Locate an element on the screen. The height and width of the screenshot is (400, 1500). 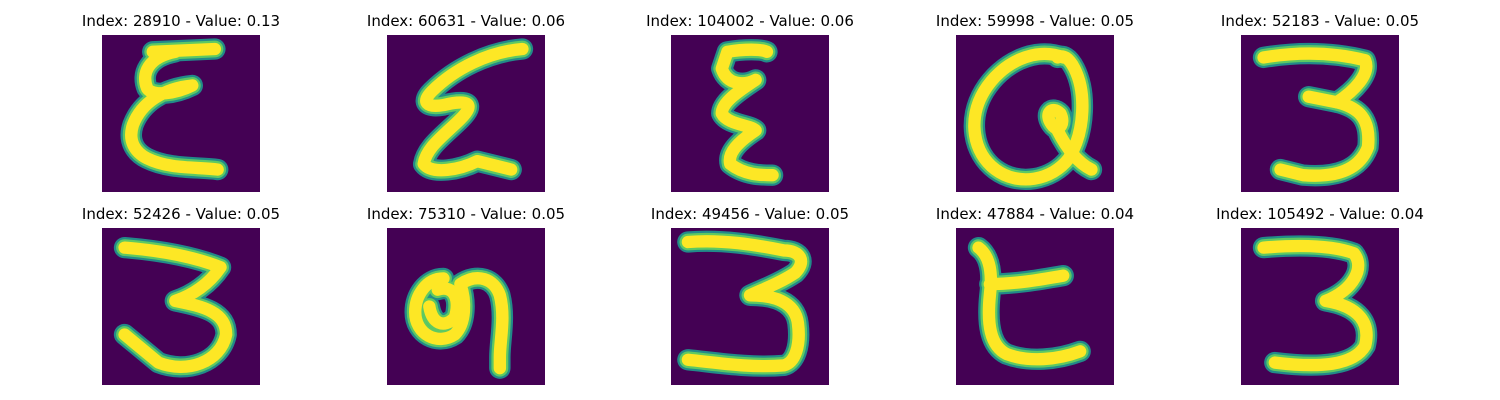
image-panel: Index: 75310 - Value: 0.05 is located at coordinates (466, 293).